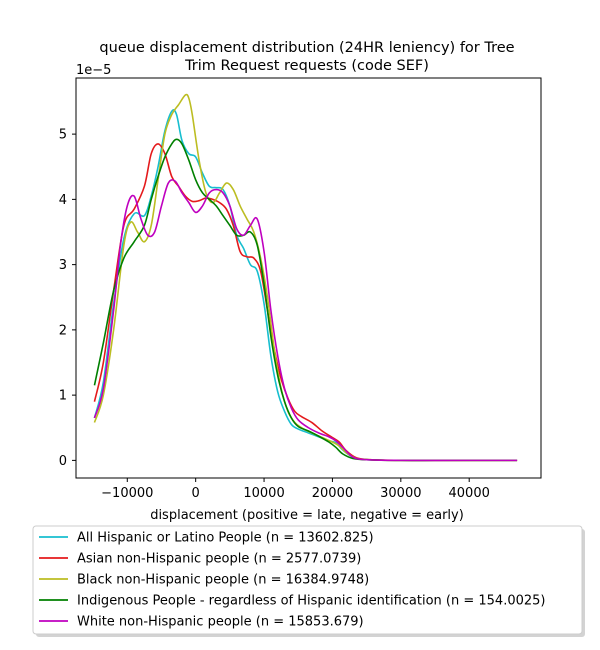 Image resolution: width=600 pixels, height=650 pixels. I want to click on chart-title-line-2: Trim Request requests (code SEF), so click(306, 66).